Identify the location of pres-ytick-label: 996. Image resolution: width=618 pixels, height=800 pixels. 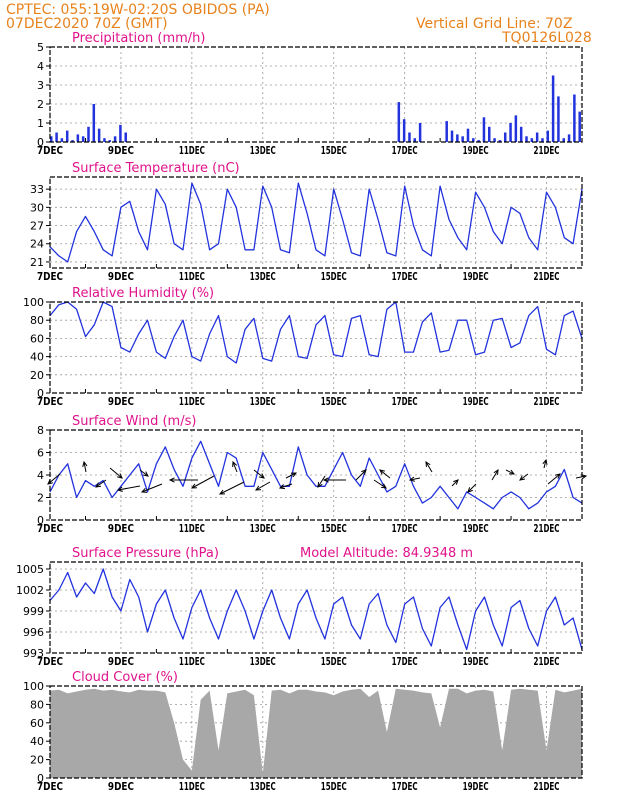
(33, 632).